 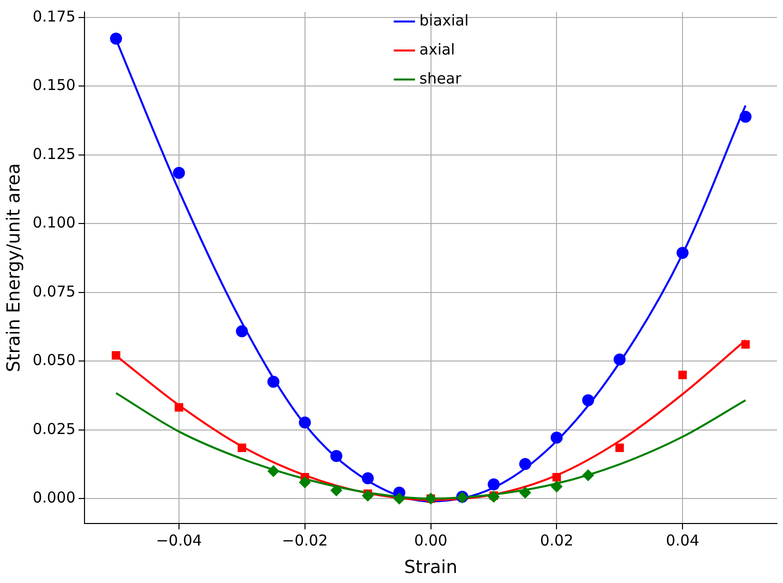 What do you see at coordinates (305, 540) in the screenshot?
I see `x-tick-label: −0.02` at bounding box center [305, 540].